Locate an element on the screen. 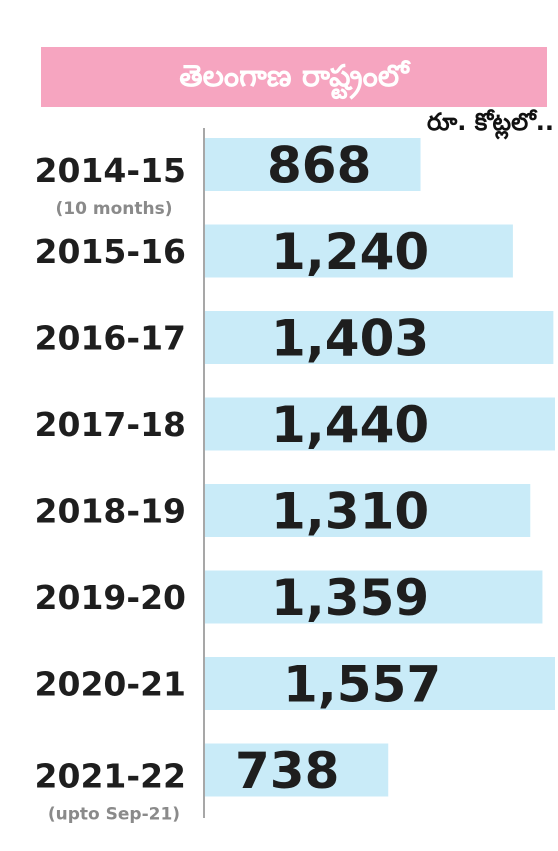  category-label-2021-22: 2021-22 is located at coordinates (110, 776).